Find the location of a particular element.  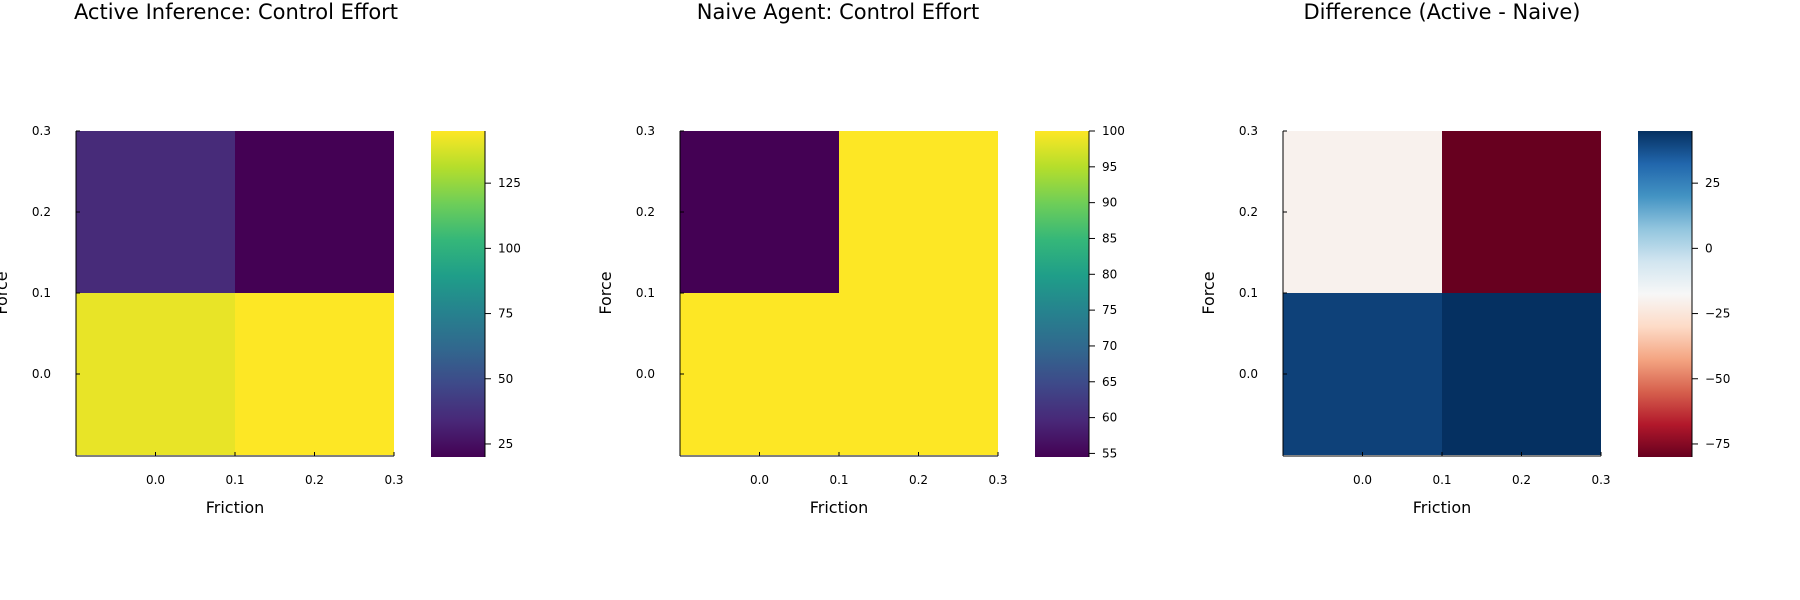

colorbar-tick-label: 85 is located at coordinates (1109, 238).